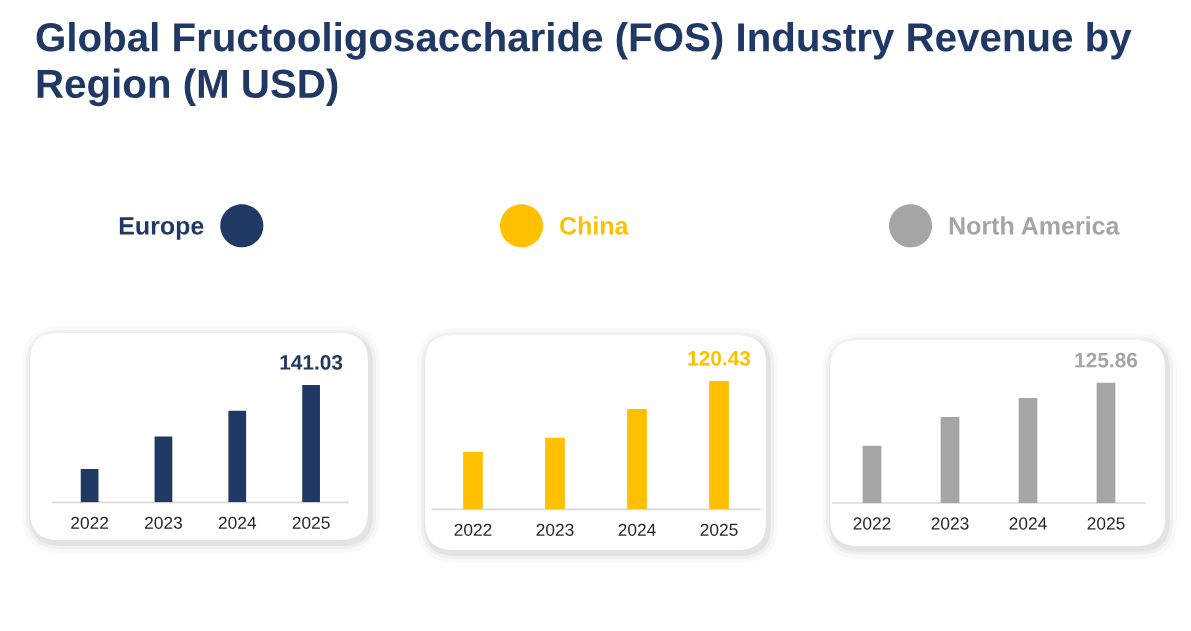 The image size is (1191, 631). Describe the element at coordinates (584, 64) in the screenshot. I see `text: Global Fructooligosaccharide (FOS) Industry Revenue by Region (M USD)` at that location.